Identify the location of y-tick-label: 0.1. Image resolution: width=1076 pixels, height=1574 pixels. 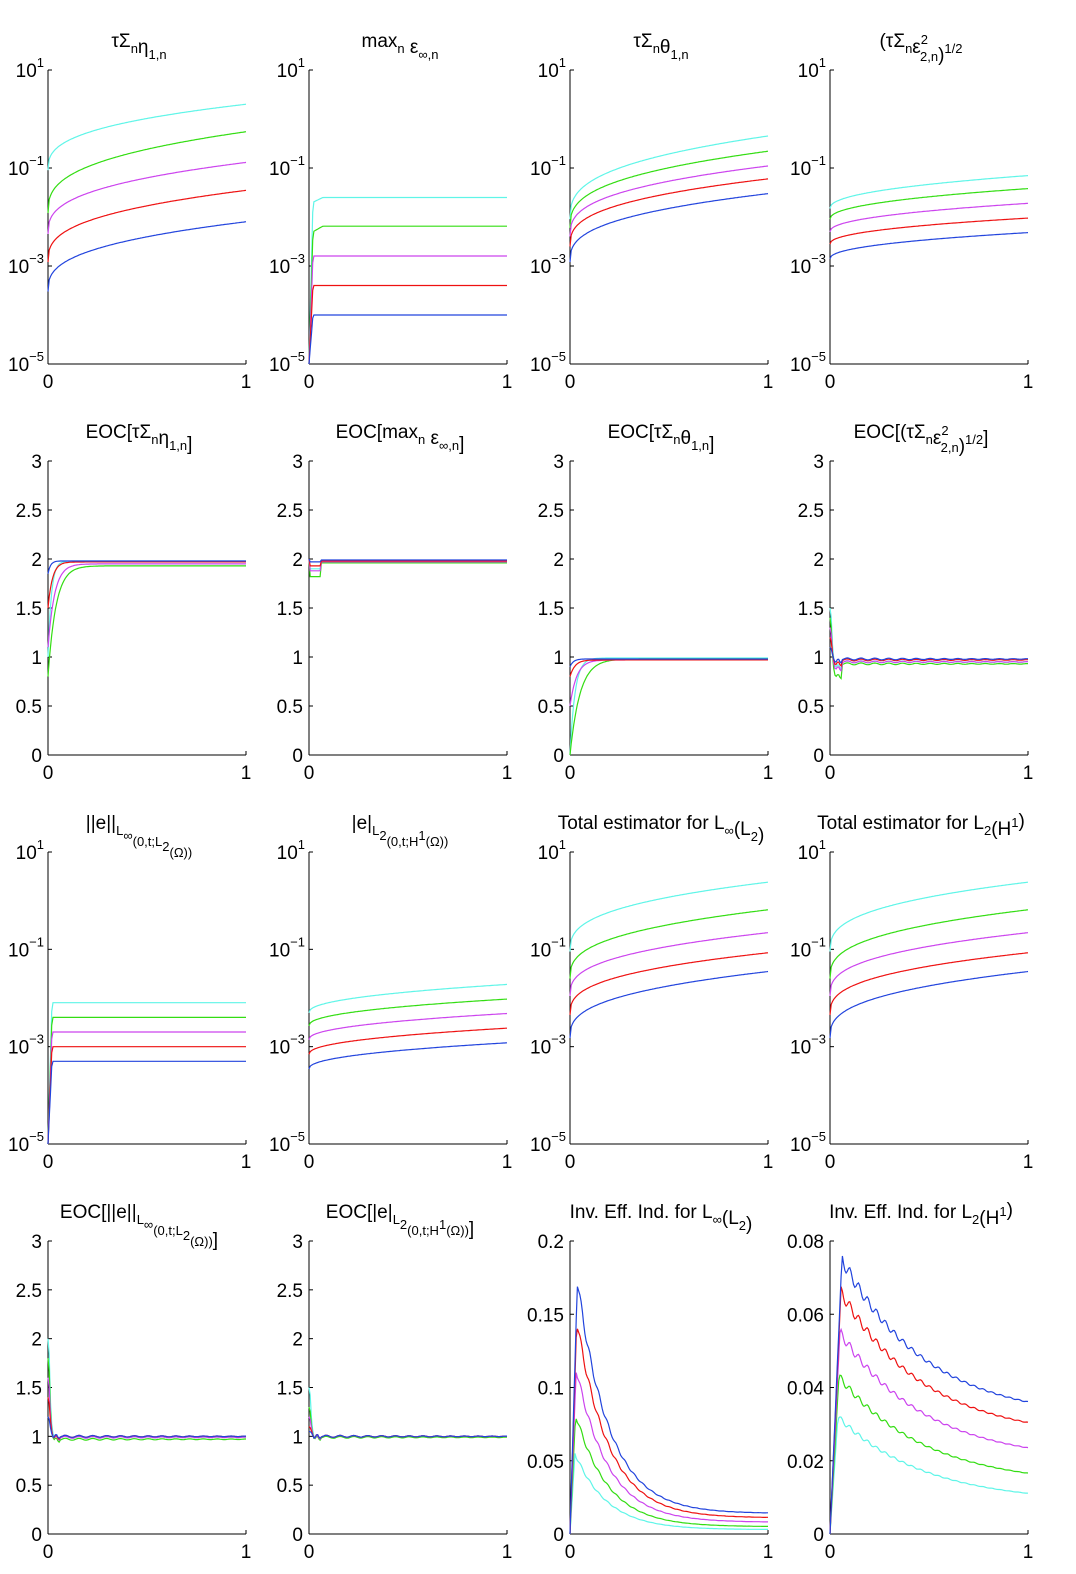
(551, 1389).